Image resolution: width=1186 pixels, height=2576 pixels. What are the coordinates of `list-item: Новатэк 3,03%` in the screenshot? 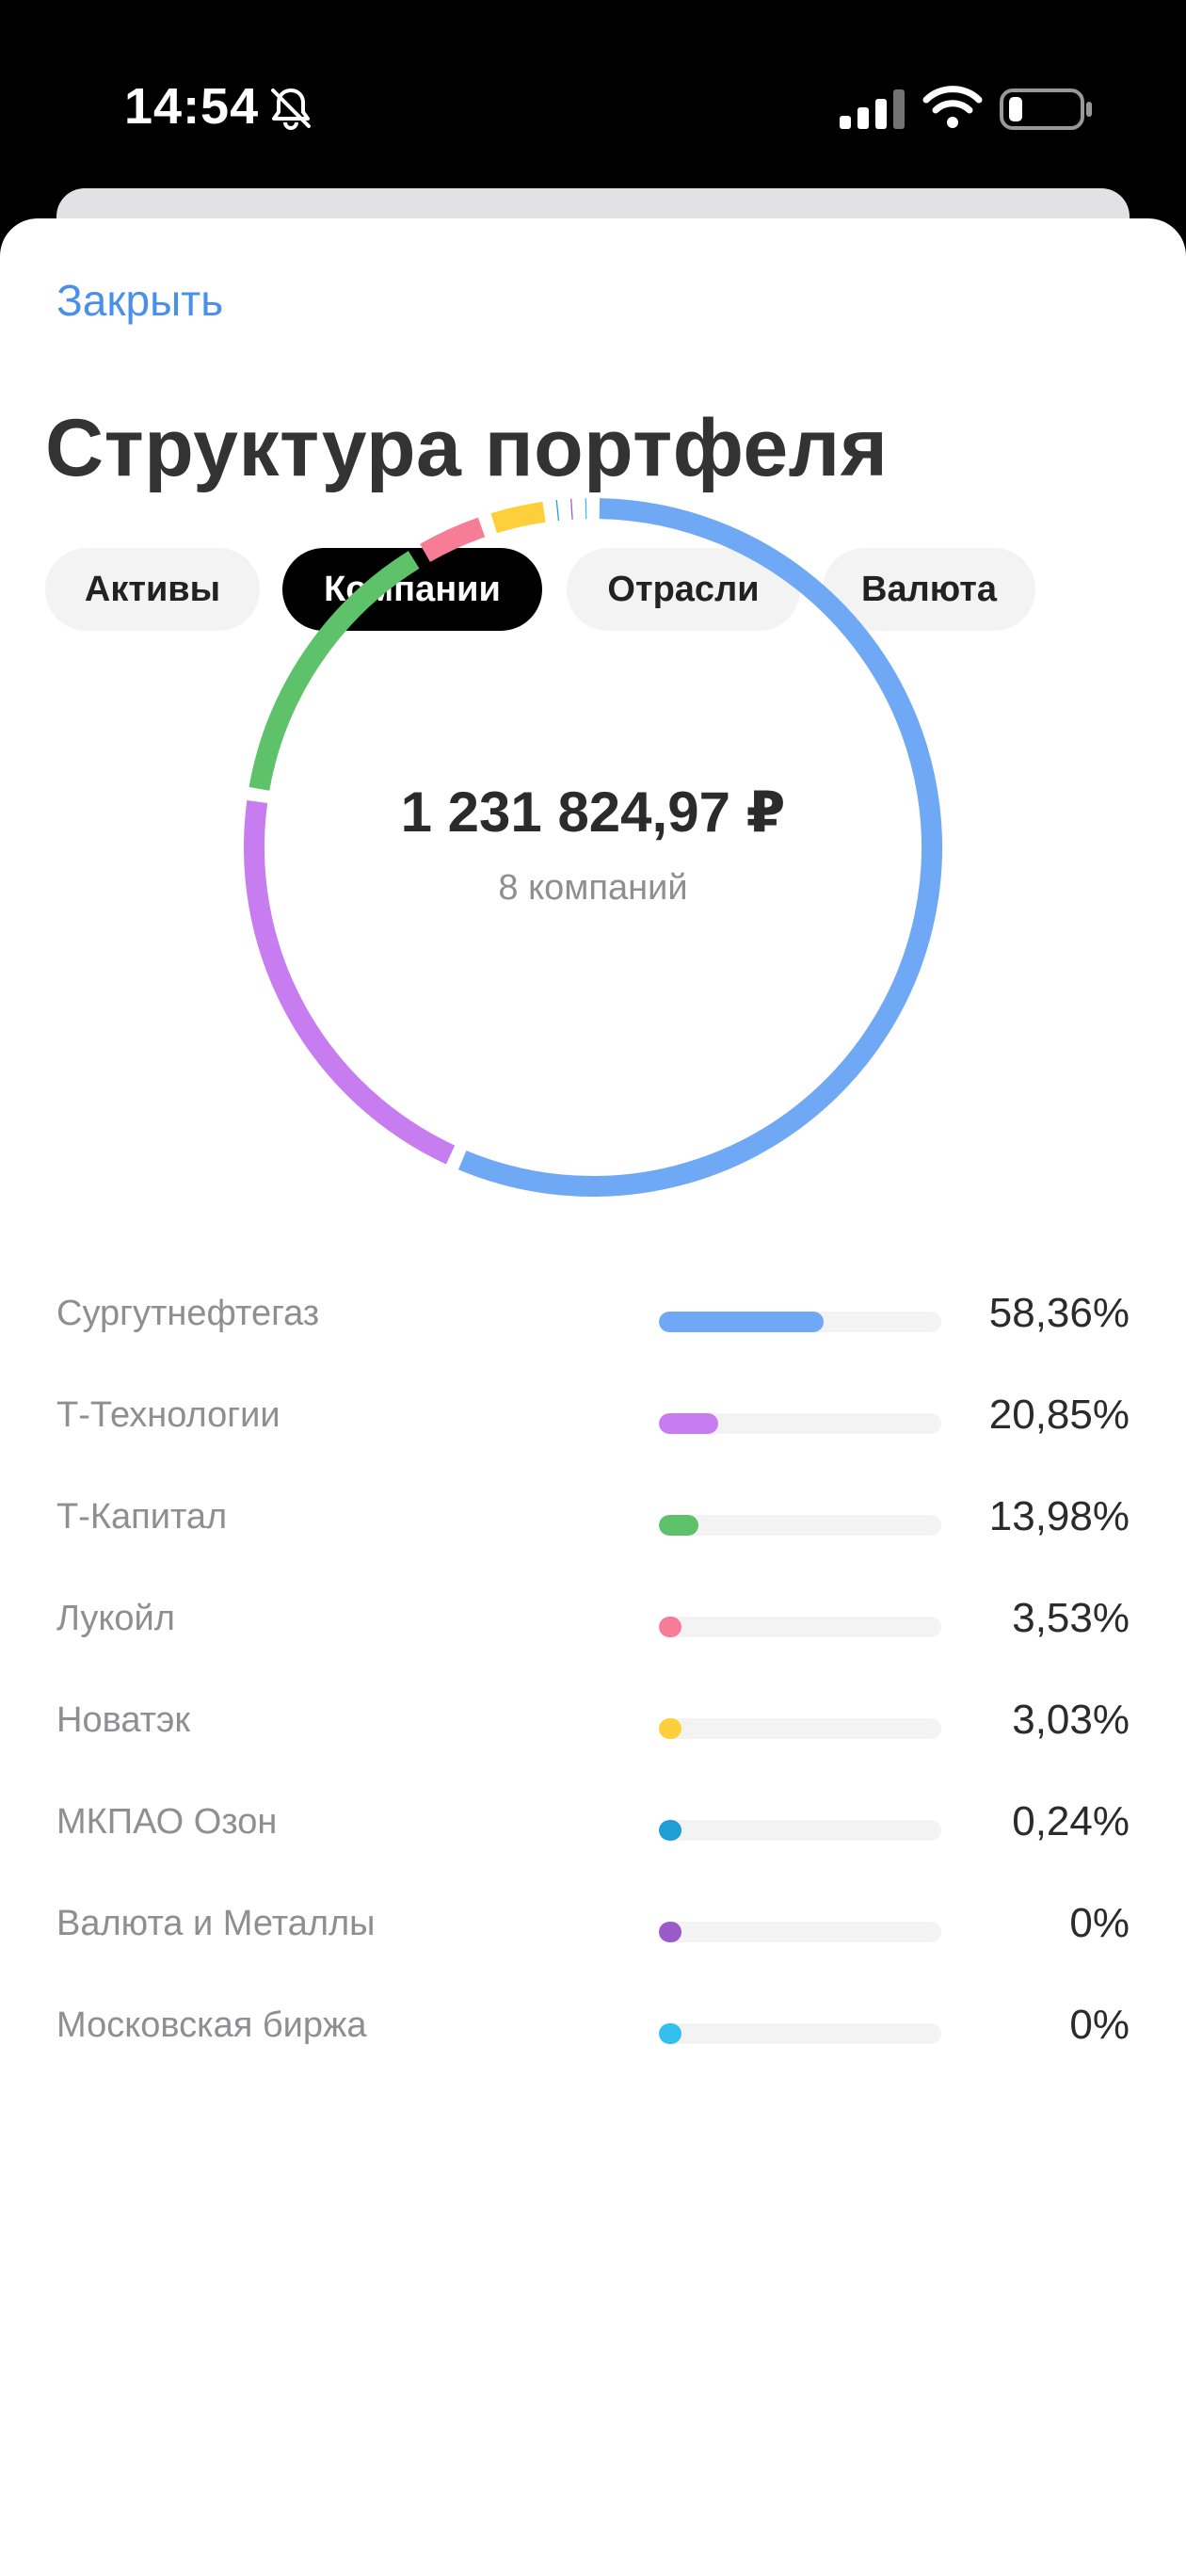 It's located at (593, 1725).